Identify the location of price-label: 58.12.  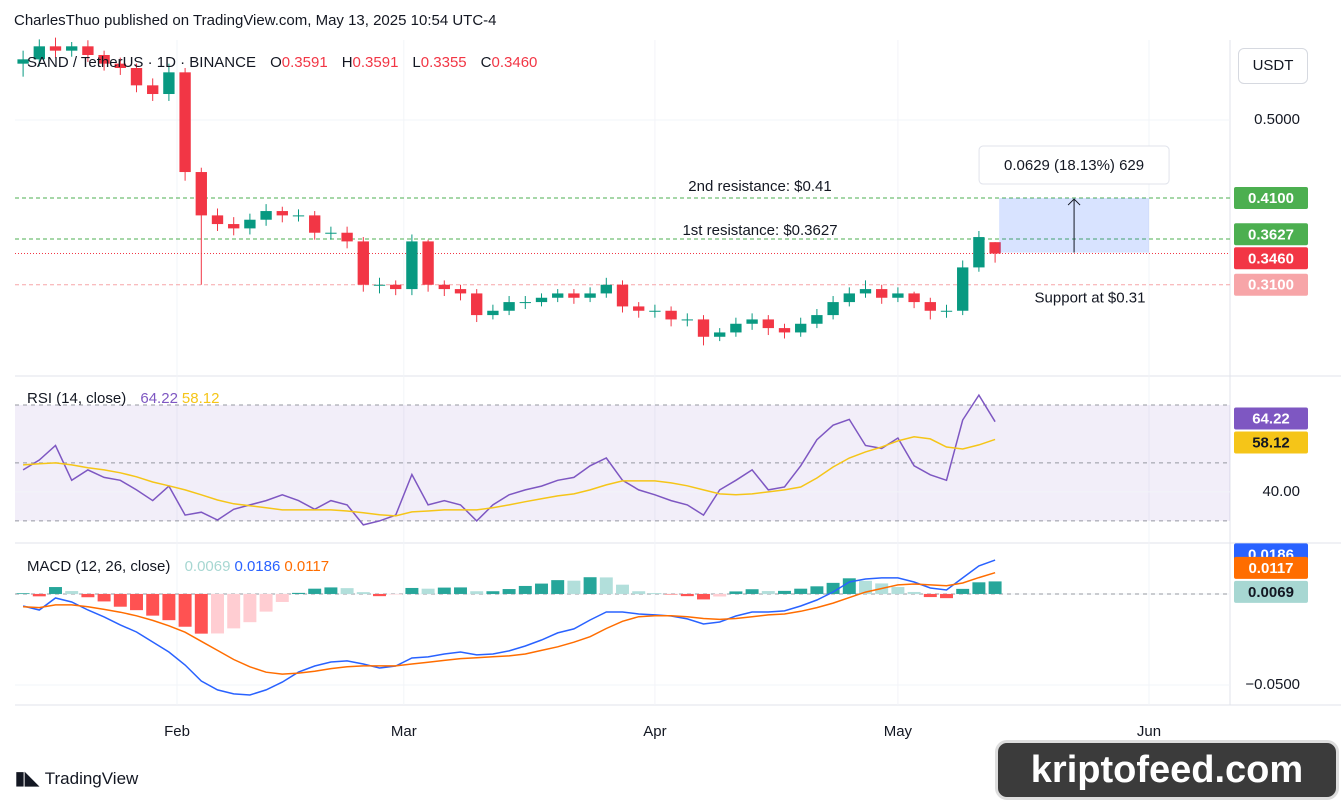
(1271, 443).